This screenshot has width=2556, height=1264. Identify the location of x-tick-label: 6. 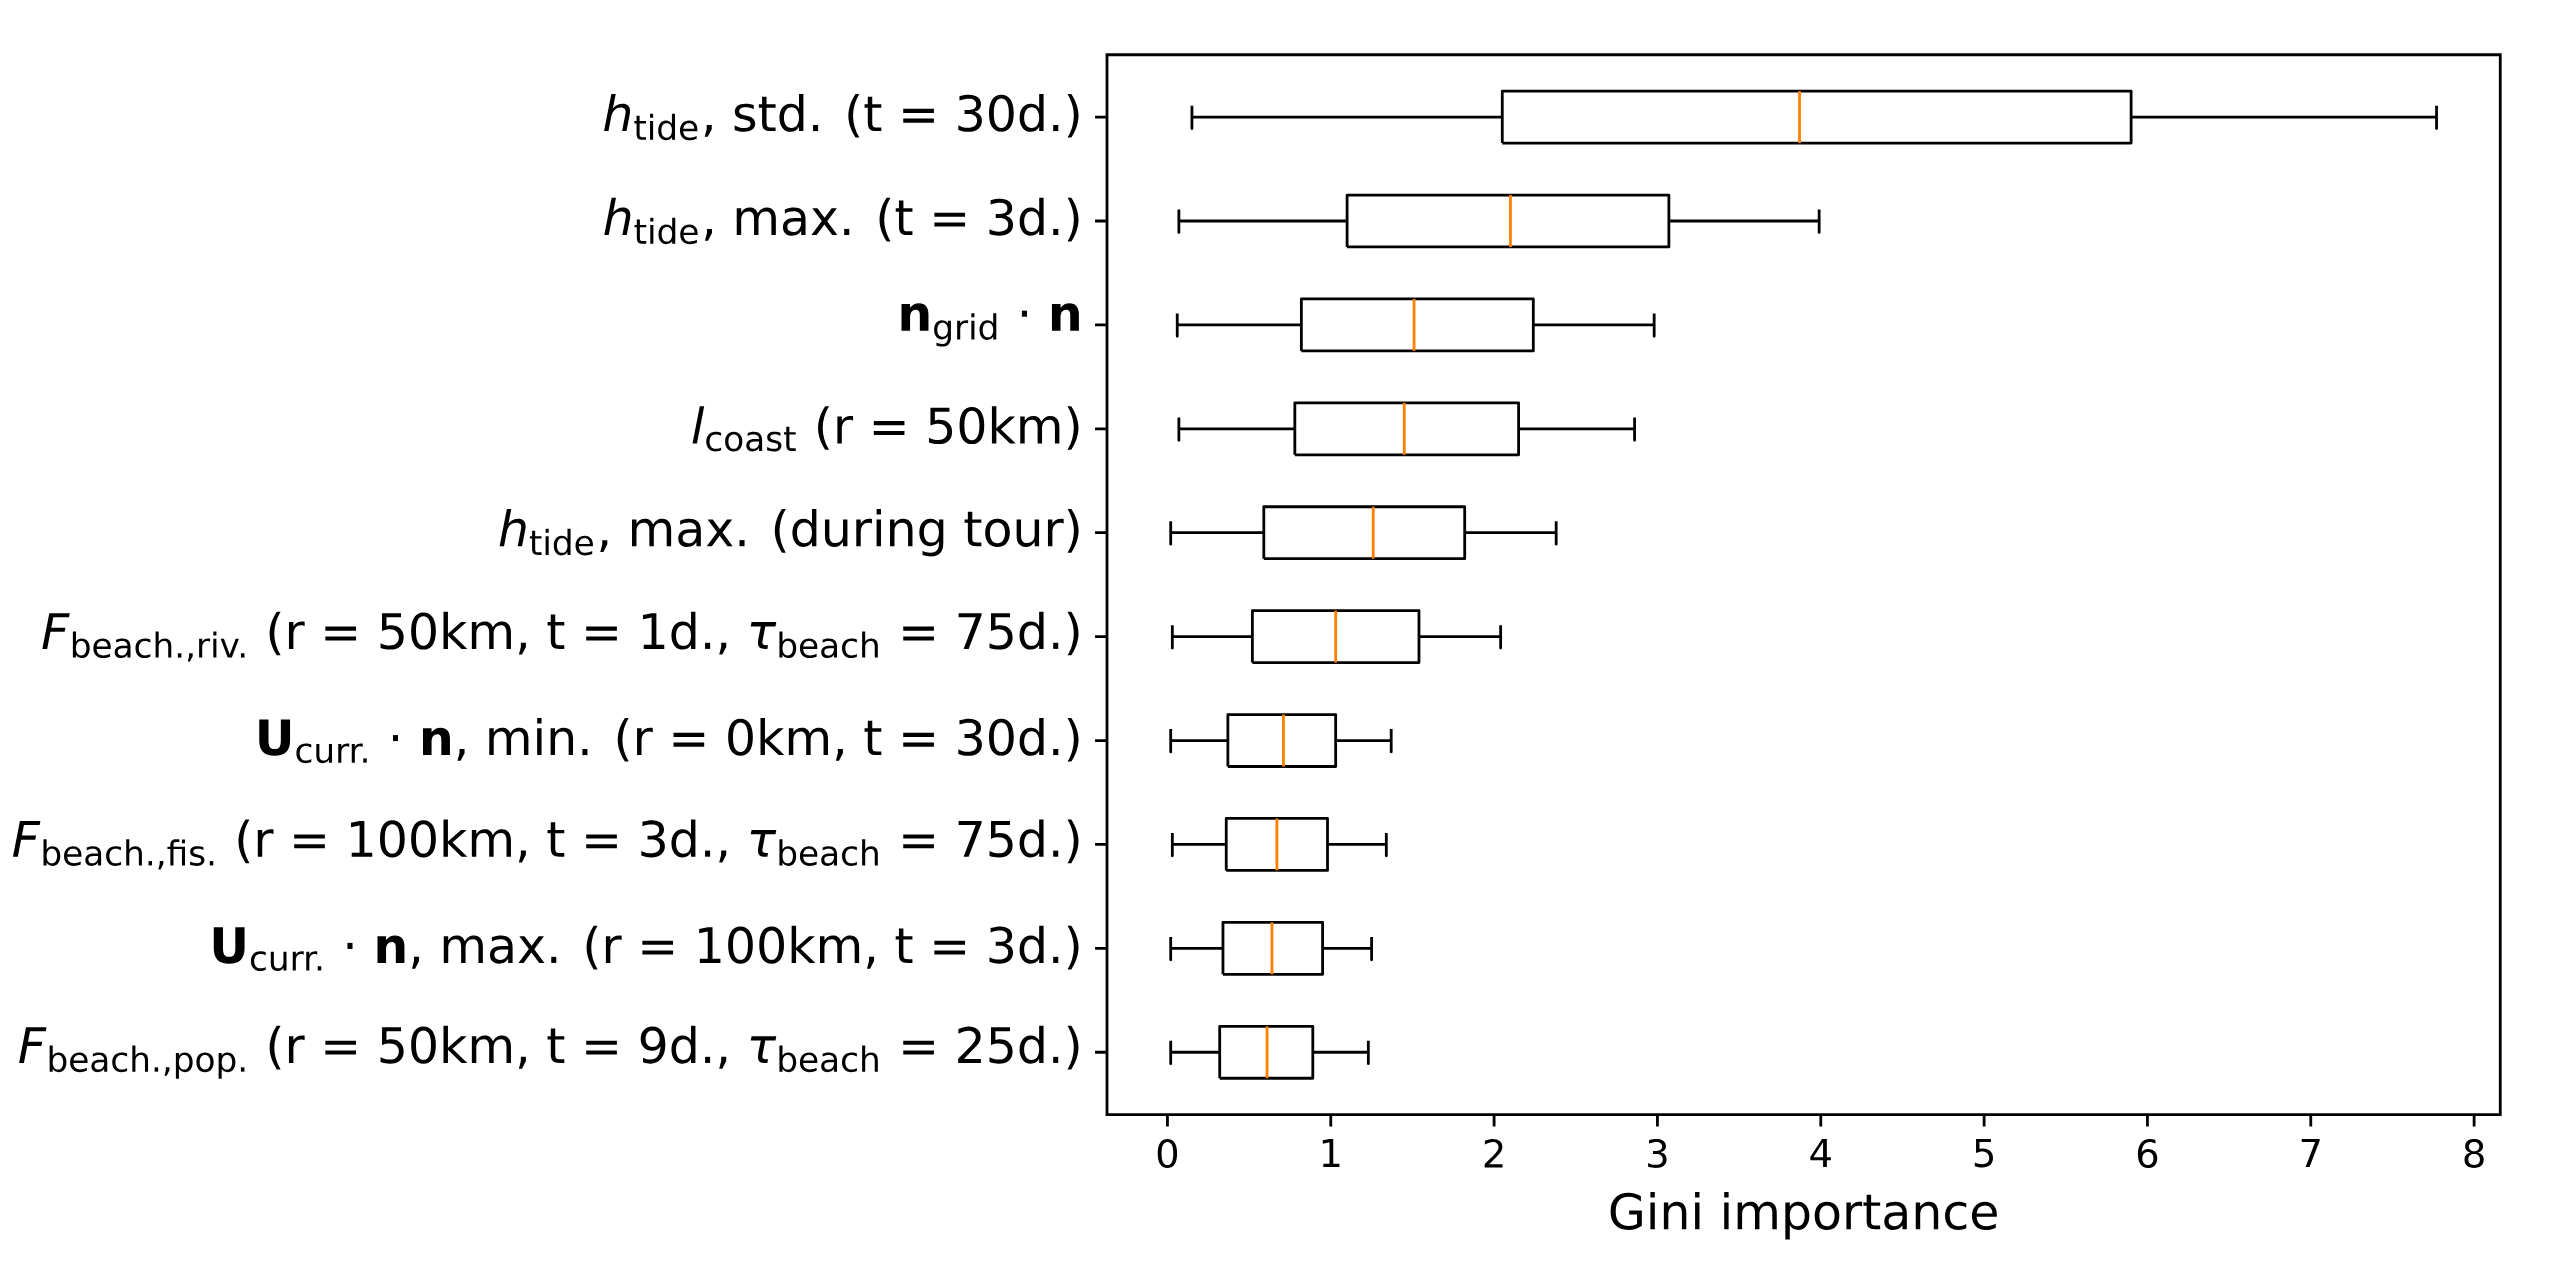
(2147, 1153).